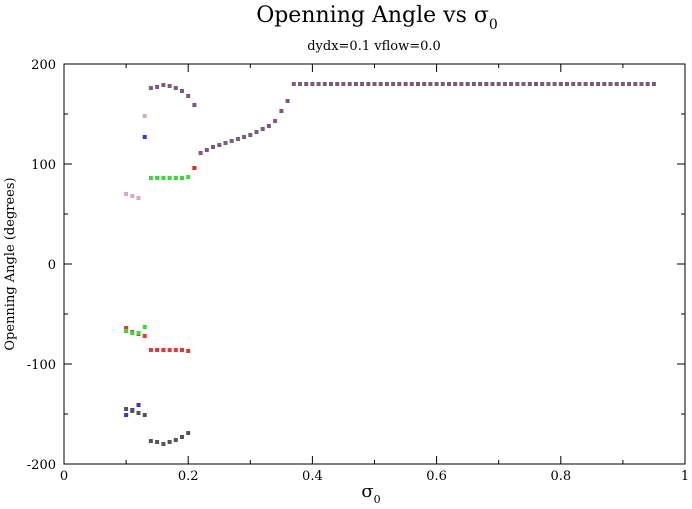 The height and width of the screenshot is (509, 692). I want to click on x-tick-label: 1, so click(685, 476).